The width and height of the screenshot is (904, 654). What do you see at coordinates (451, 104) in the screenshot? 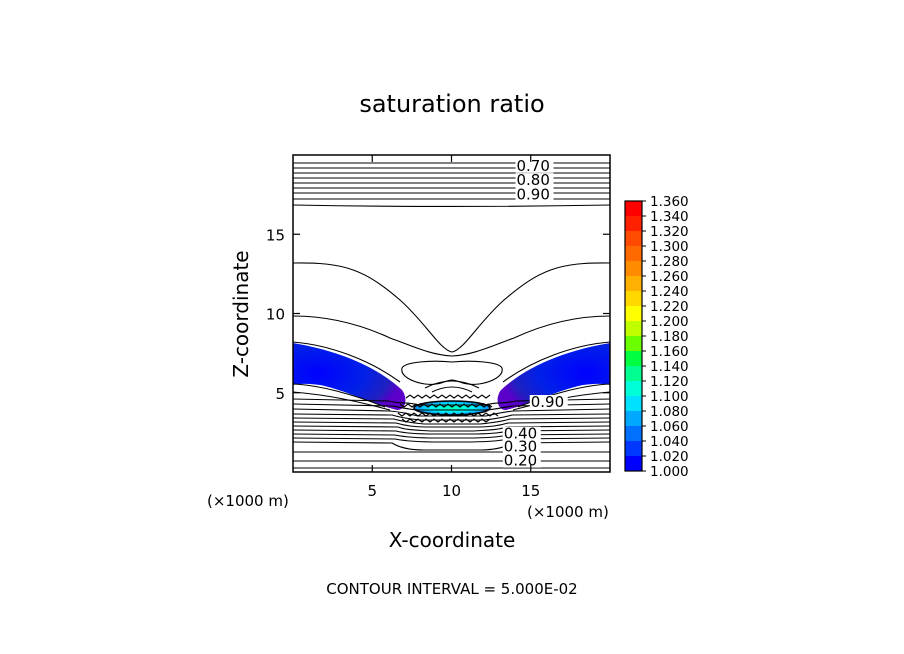
I see `chart-title: saturation ratio` at bounding box center [451, 104].